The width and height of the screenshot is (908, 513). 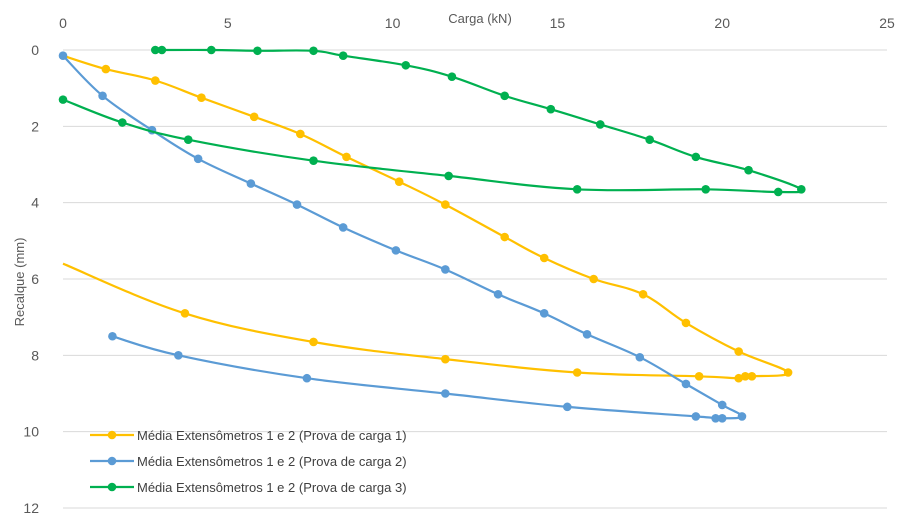 I want to click on y-tick-label: 0, so click(x=35, y=50).